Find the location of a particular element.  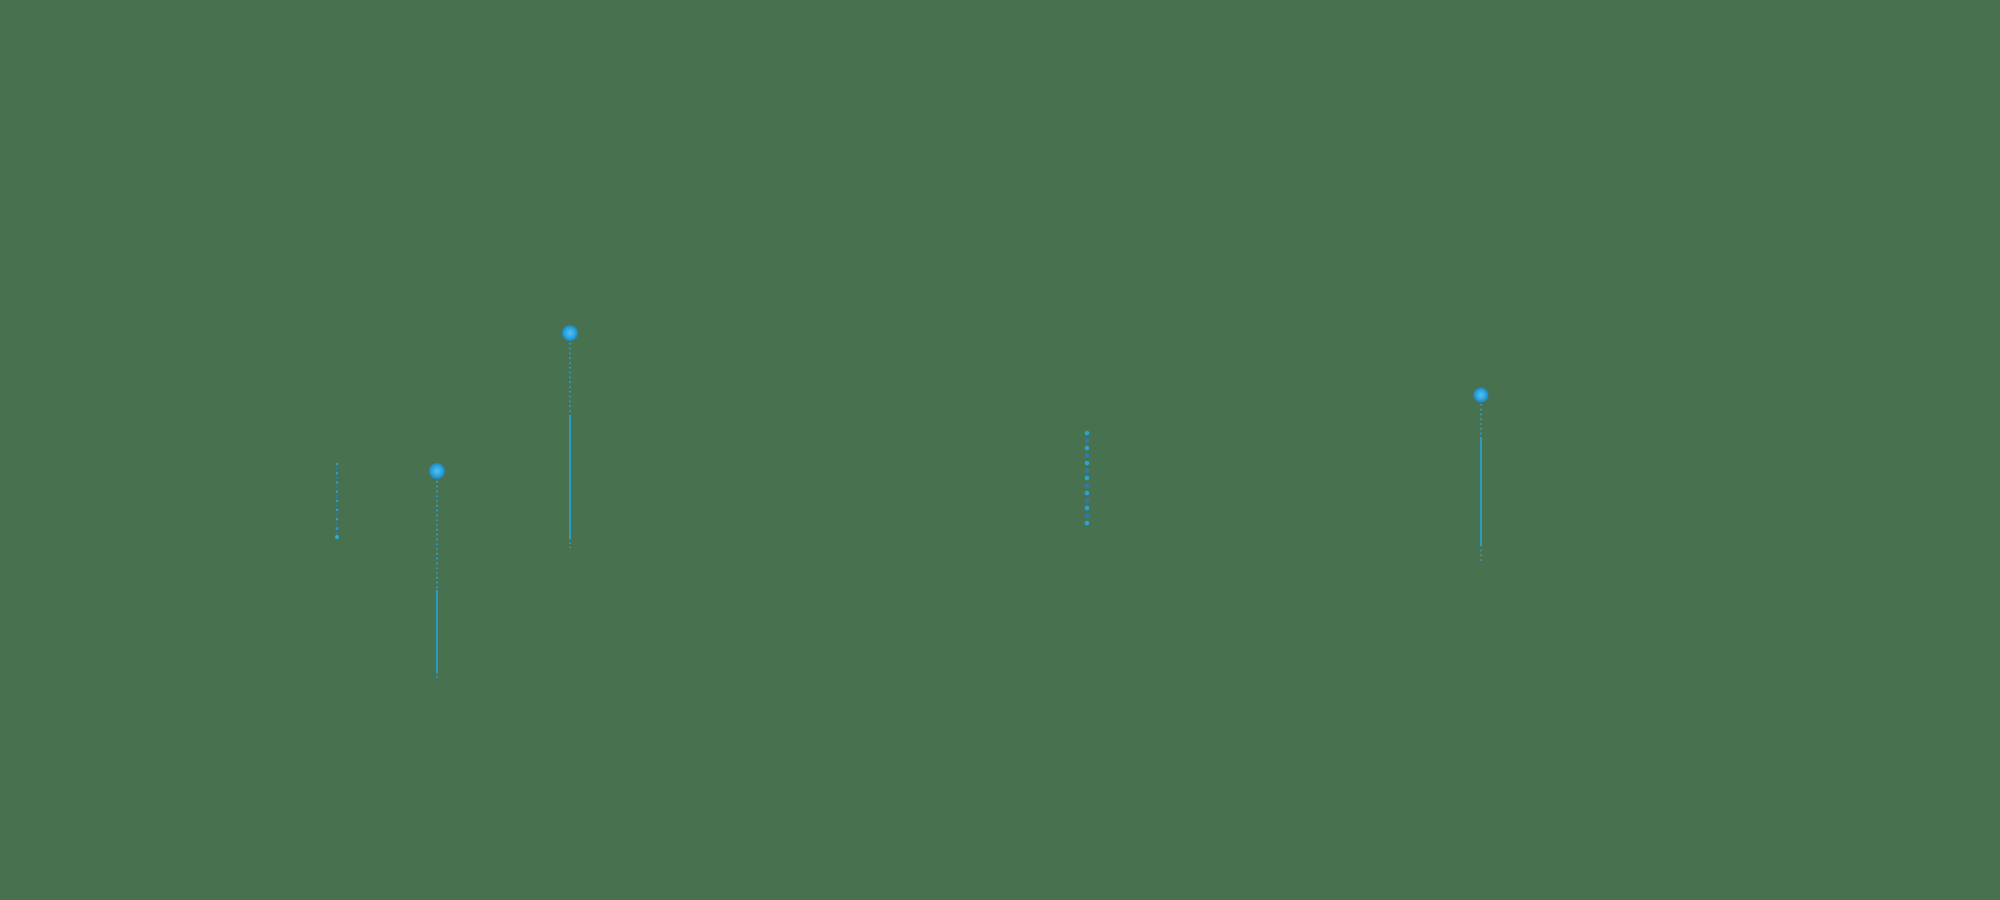

spark-riser-center is located at coordinates (570, 436).